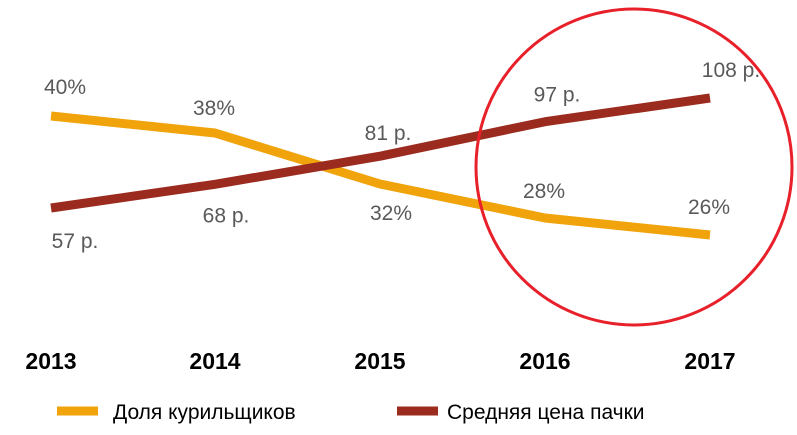  What do you see at coordinates (65, 87) in the screenshot?
I see `data-label-smokers: 40%` at bounding box center [65, 87].